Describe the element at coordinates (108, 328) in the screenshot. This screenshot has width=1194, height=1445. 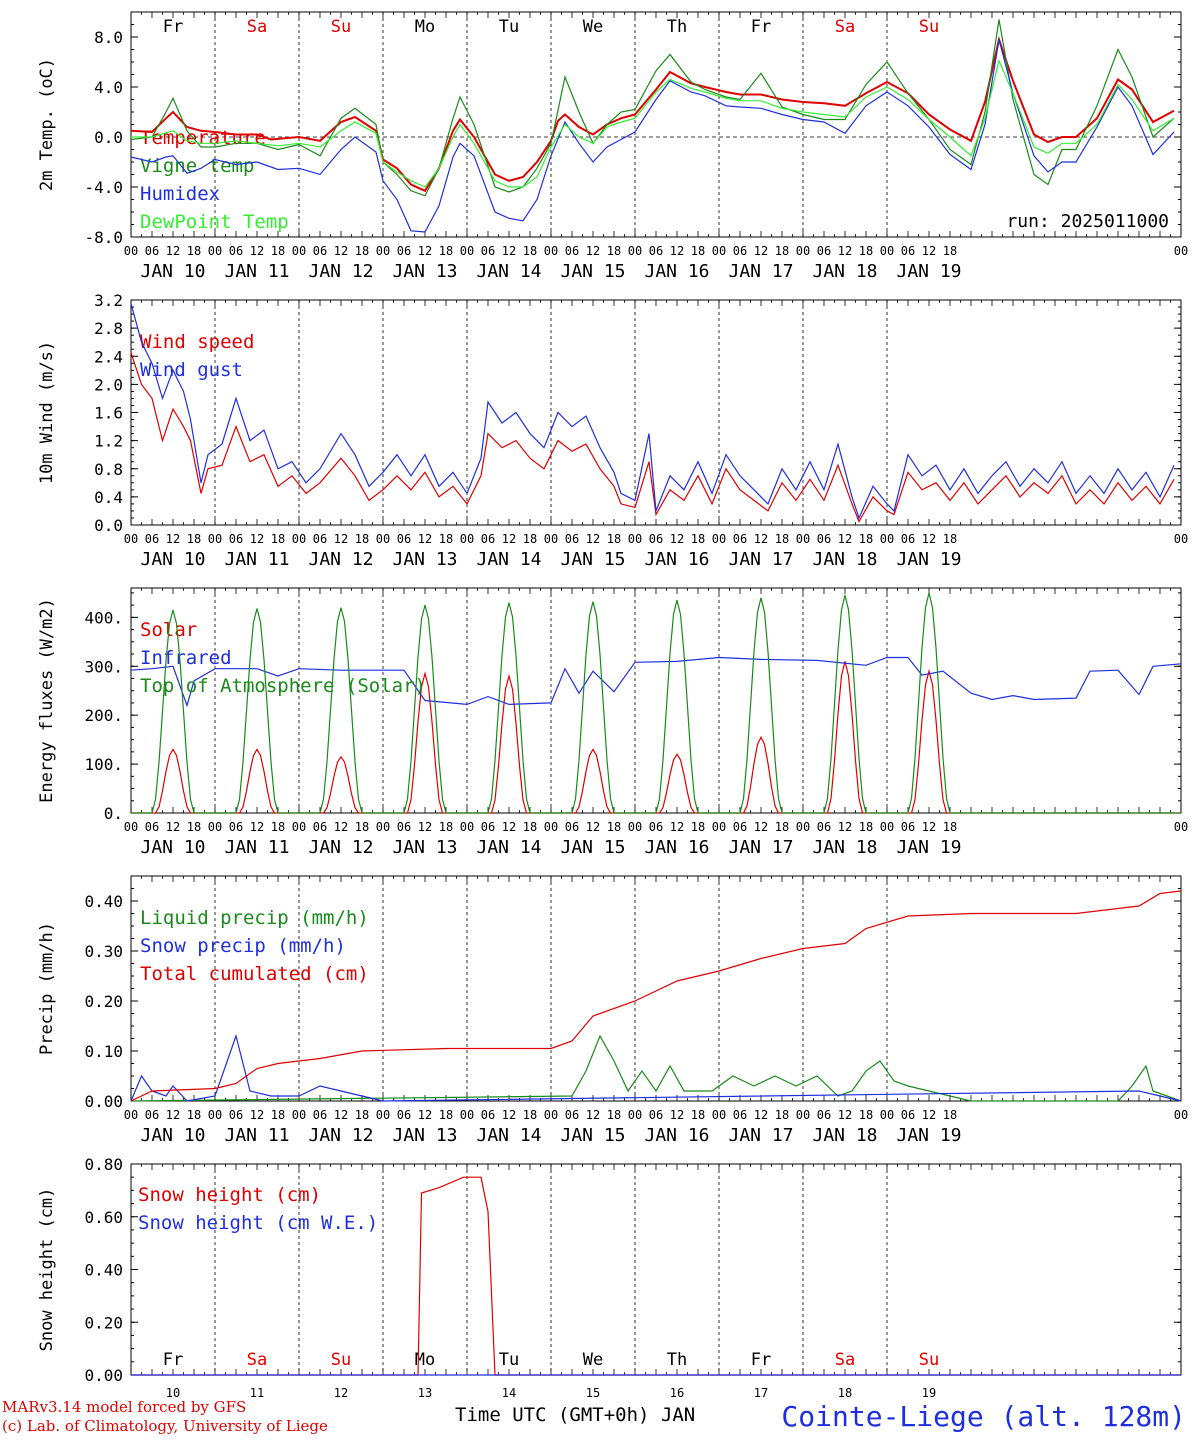
I see `y-tick-label: 2.8` at that location.